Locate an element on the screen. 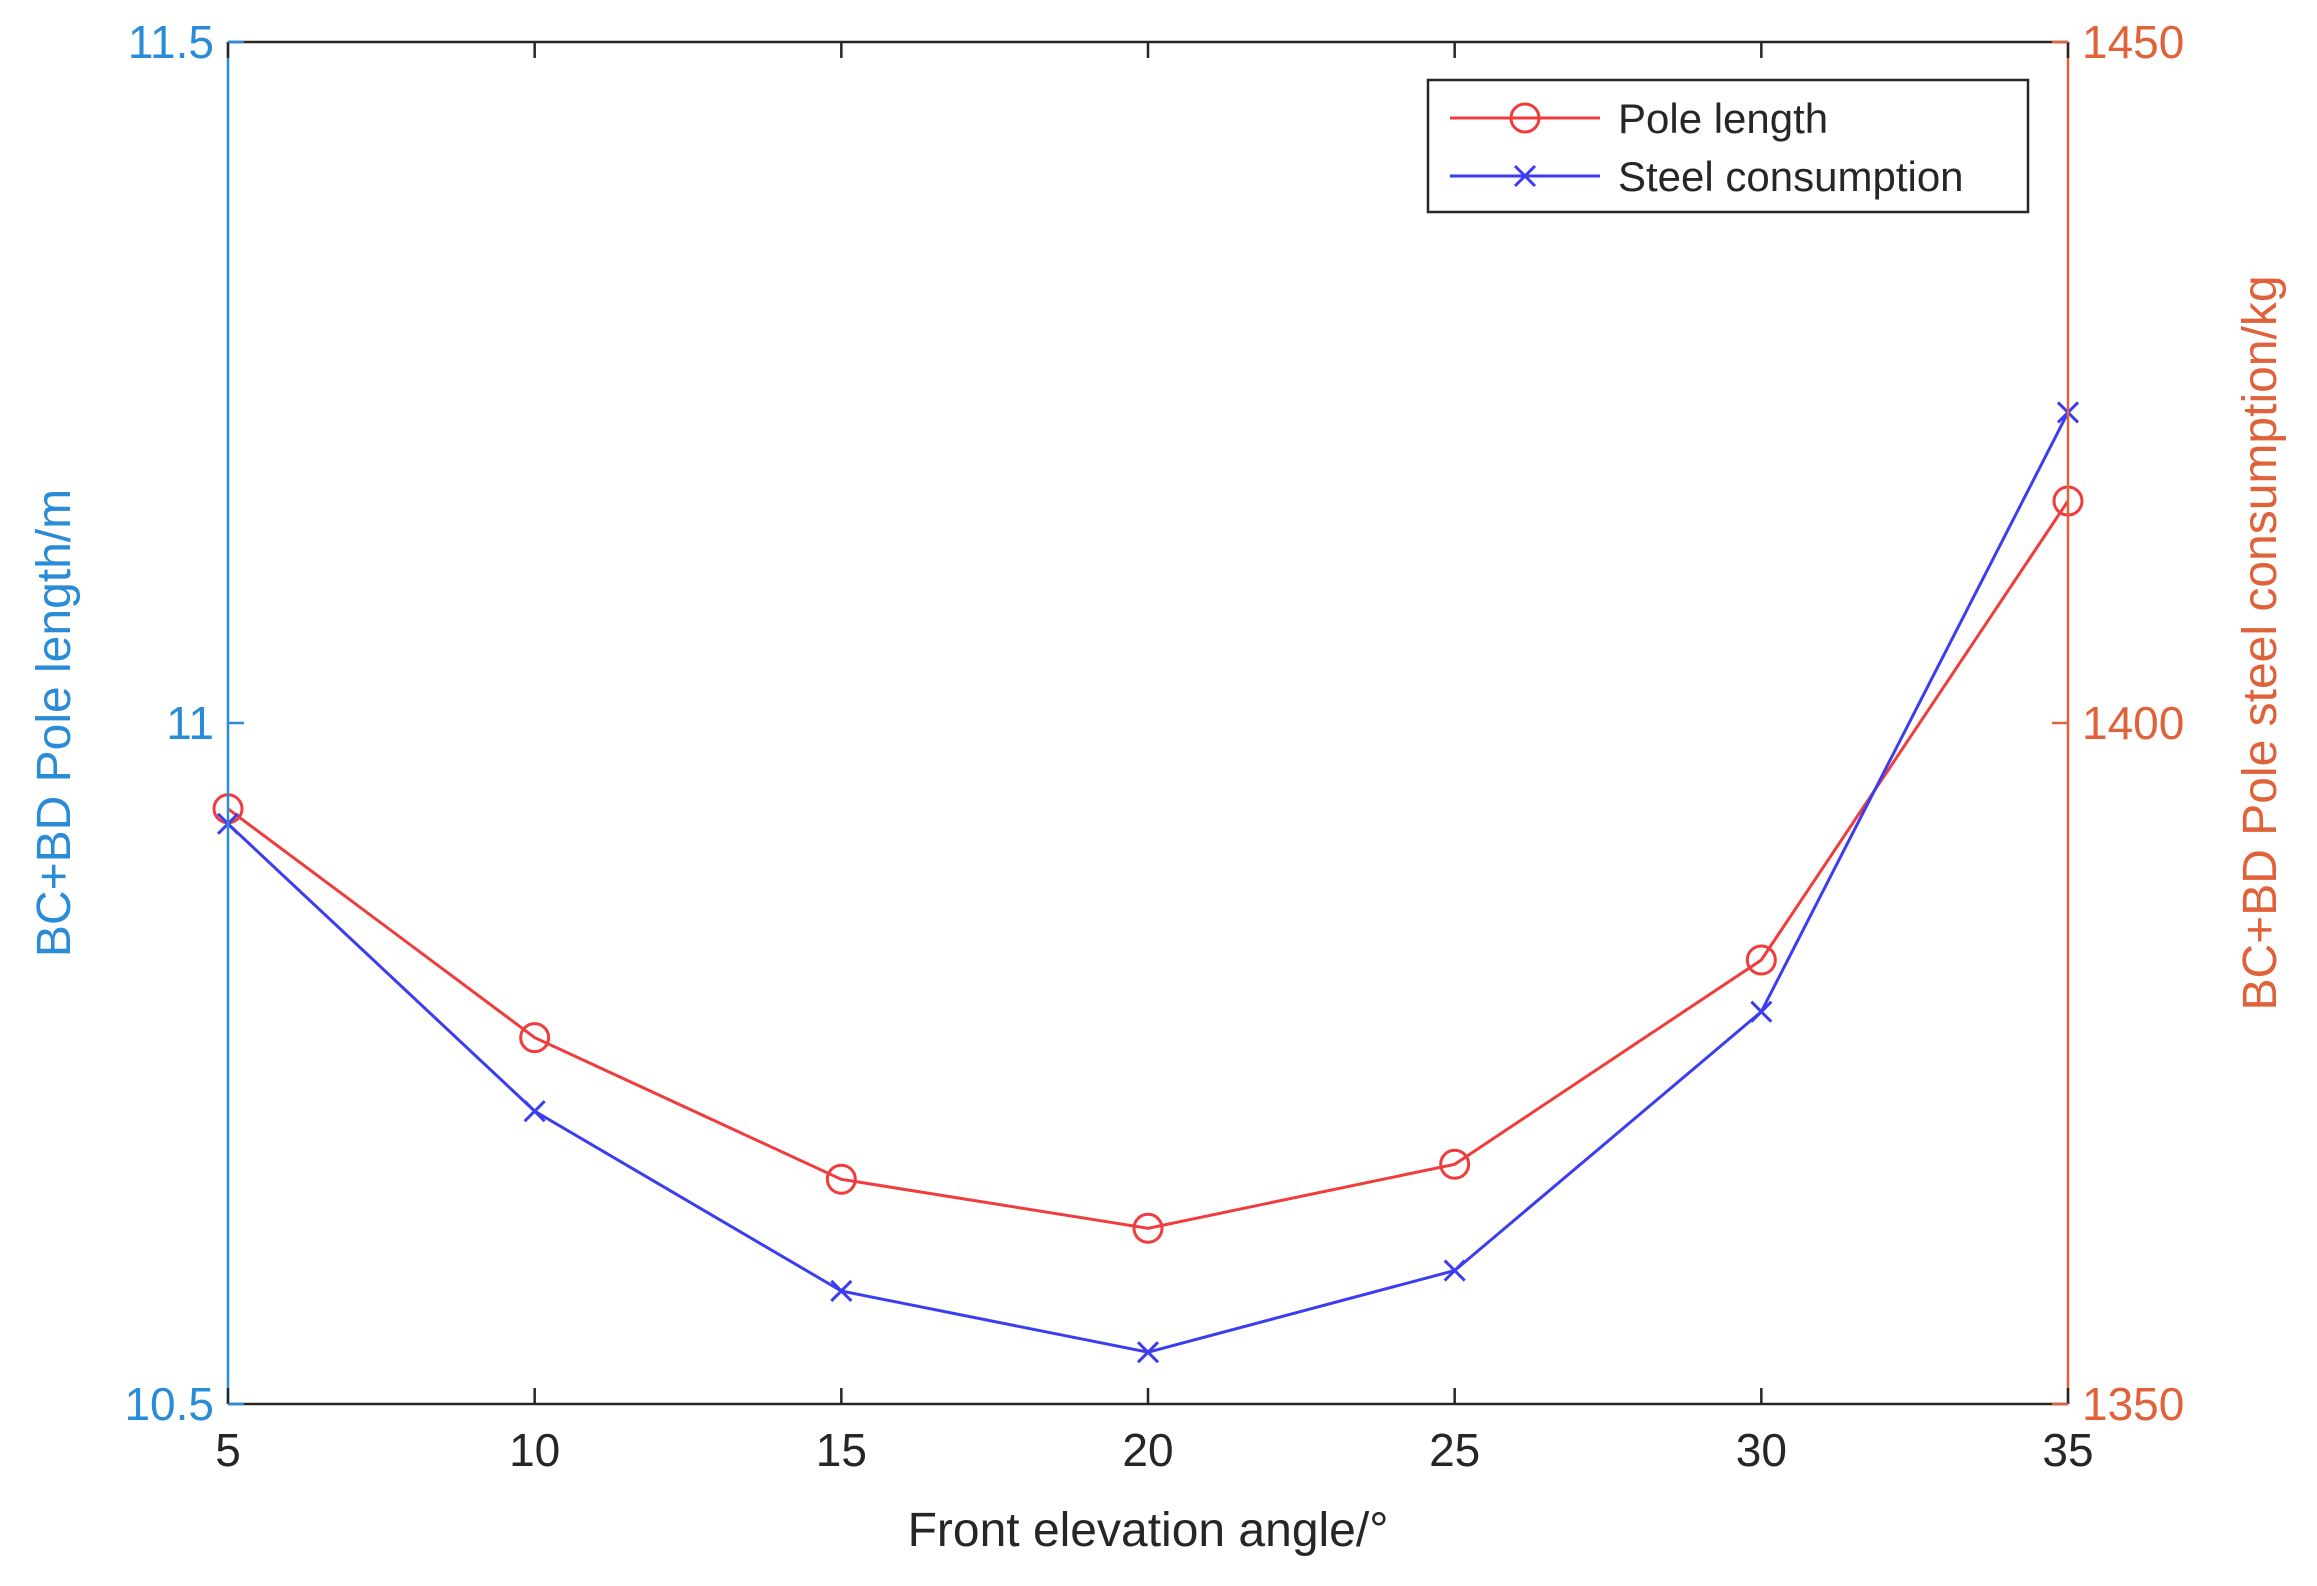  legend: Pole length Steel consumption is located at coordinates (1728, 146).